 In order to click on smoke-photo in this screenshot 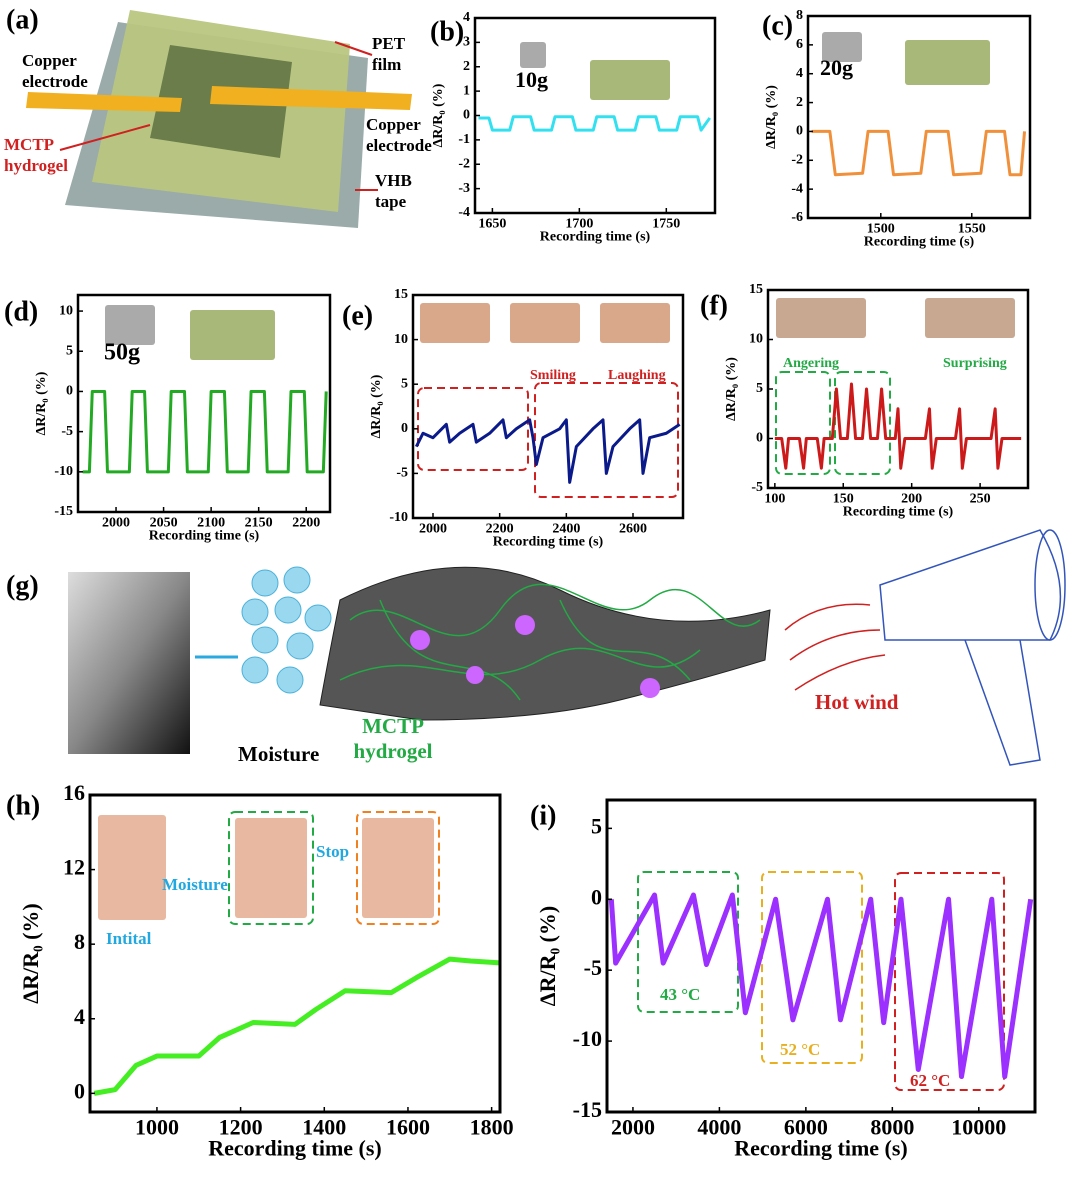, I will do `click(129, 663)`.